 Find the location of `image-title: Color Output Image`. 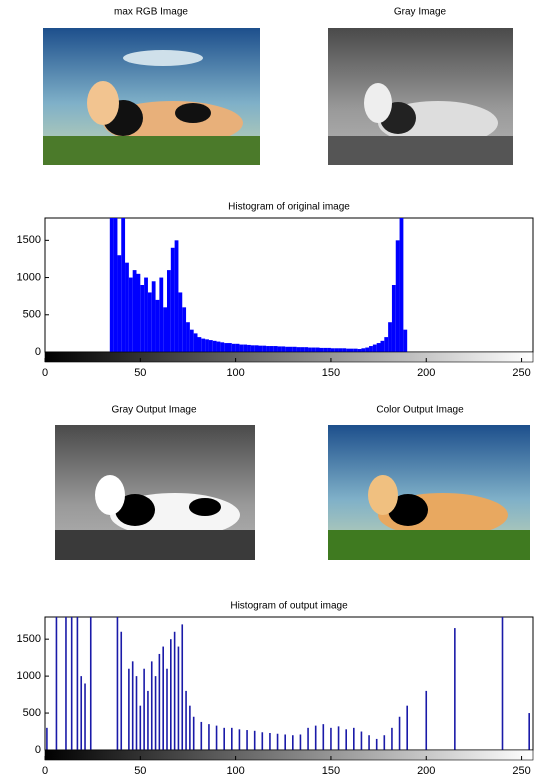

image-title: Color Output Image is located at coordinates (420, 410).